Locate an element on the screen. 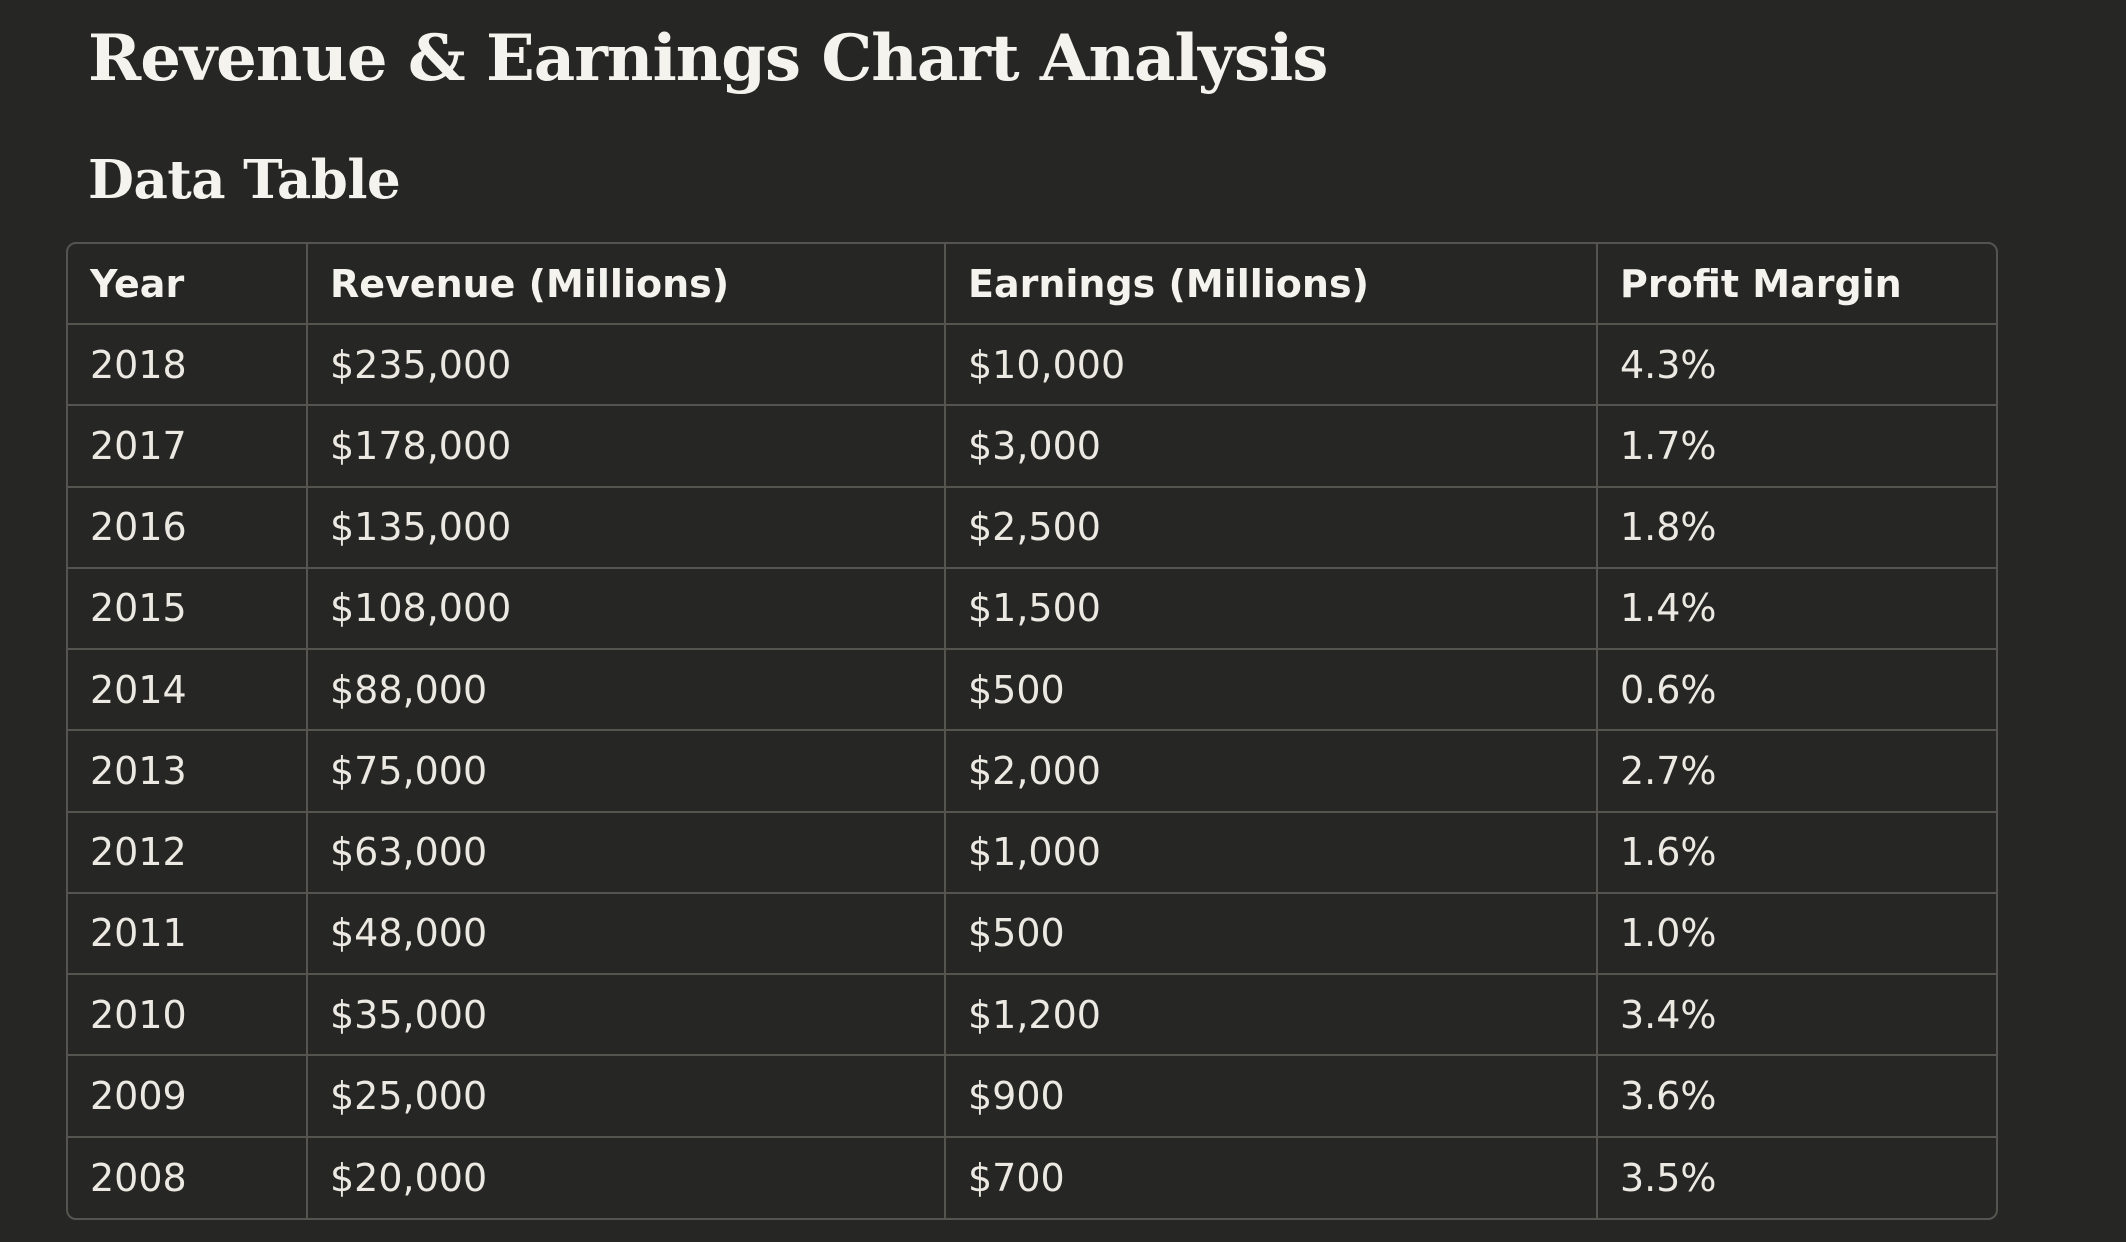 The width and height of the screenshot is (2126, 1242). cell-year: 2013 is located at coordinates (188, 771).